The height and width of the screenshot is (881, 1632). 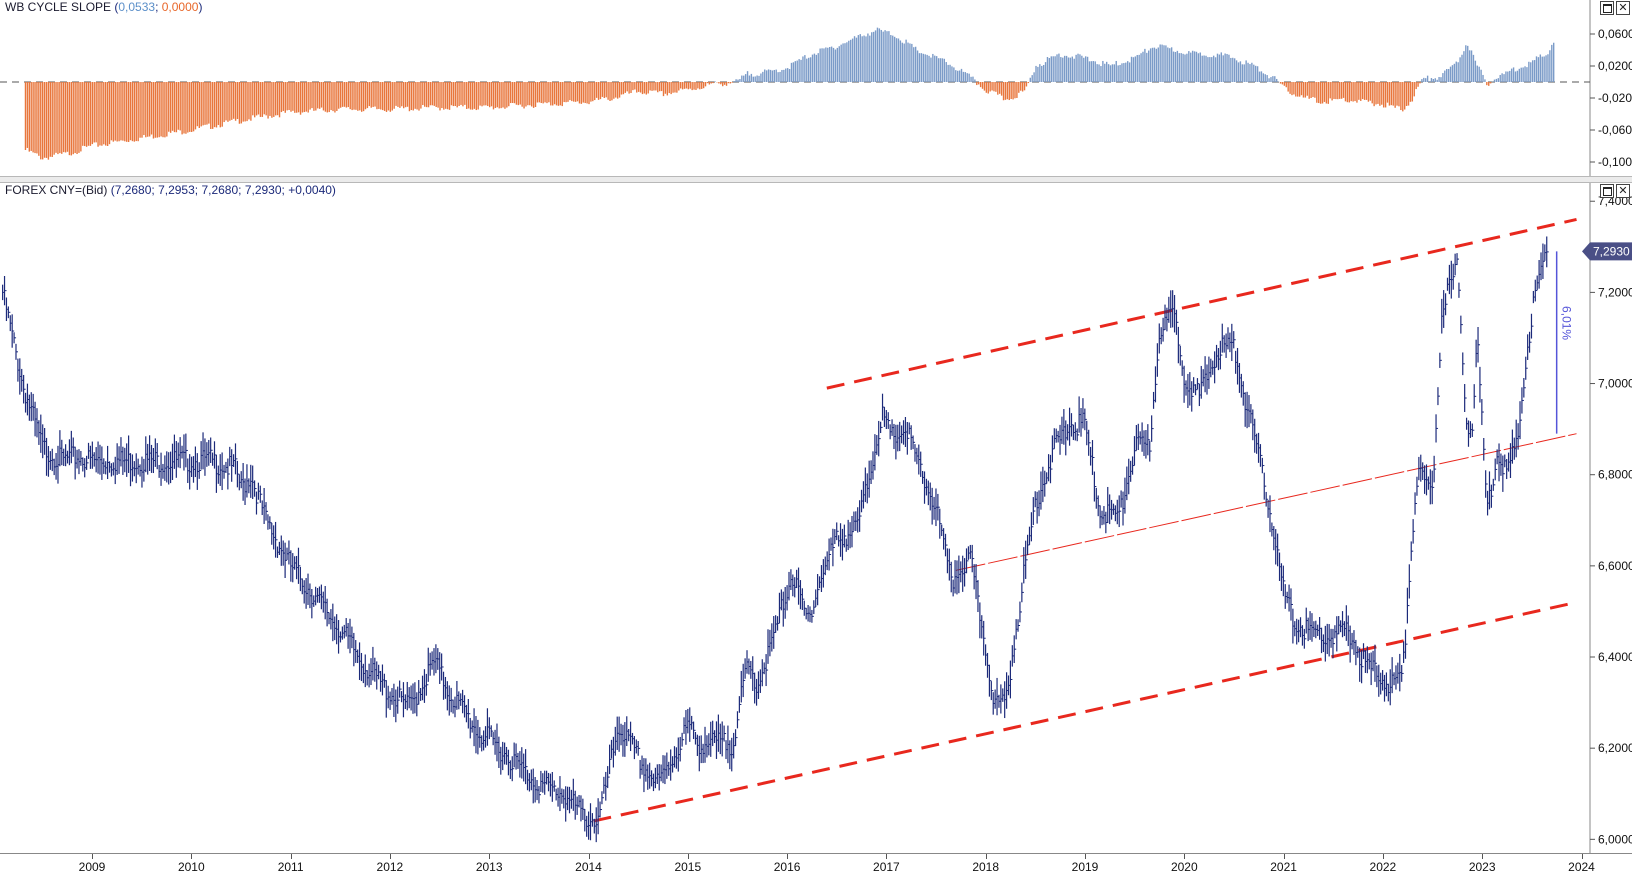 I want to click on indicator-title: WB CYCLE SLOPE (0,0533; 0,0000), so click(x=104, y=7).